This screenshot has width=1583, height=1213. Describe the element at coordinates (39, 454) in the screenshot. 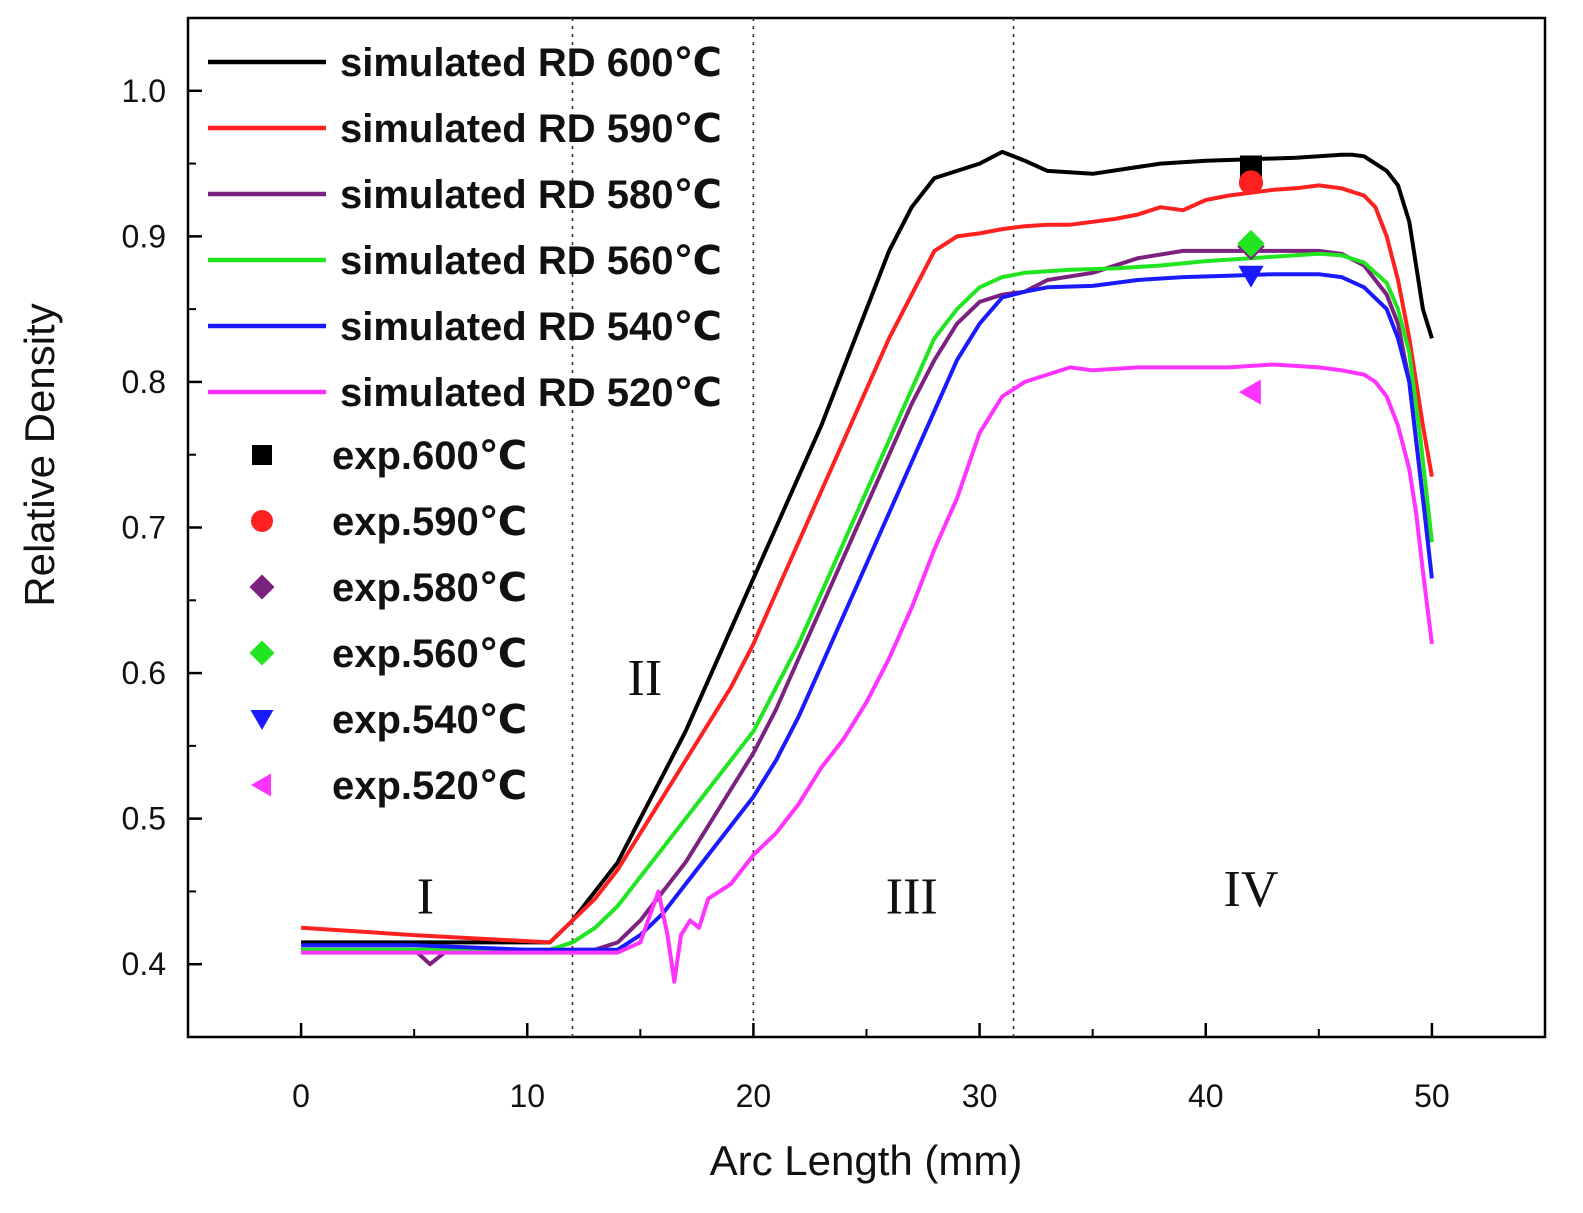

I see `y-axis-title: Relative Density` at that location.